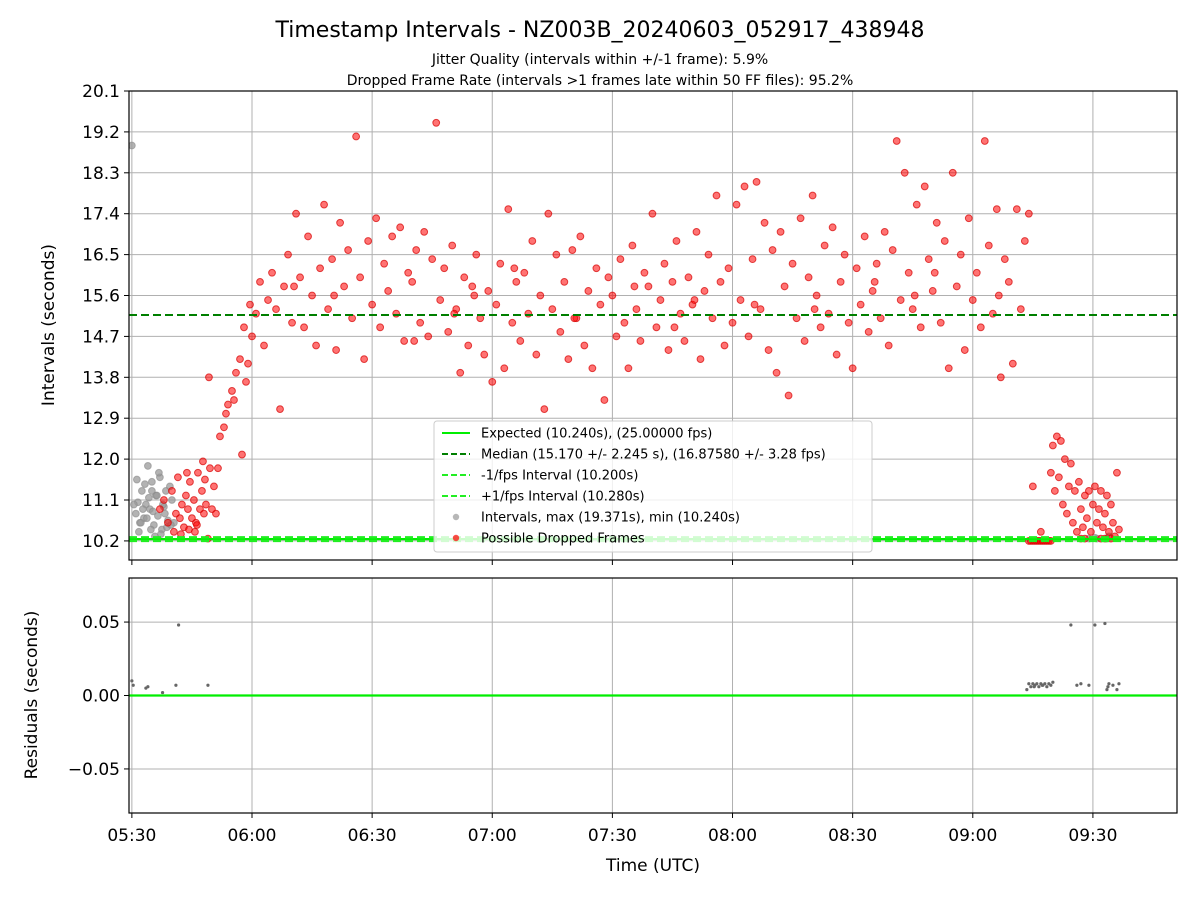 Image resolution: width=1200 pixels, height=900 pixels. I want to click on legend-label: Possible Dropped Frames, so click(563, 539).